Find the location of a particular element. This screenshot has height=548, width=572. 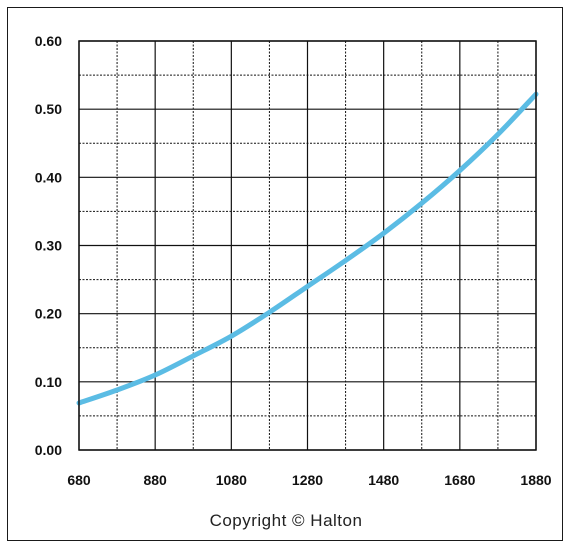

x-axis-ticks: 680 880 1080 1280 1480 1680 1880 is located at coordinates (309, 480).